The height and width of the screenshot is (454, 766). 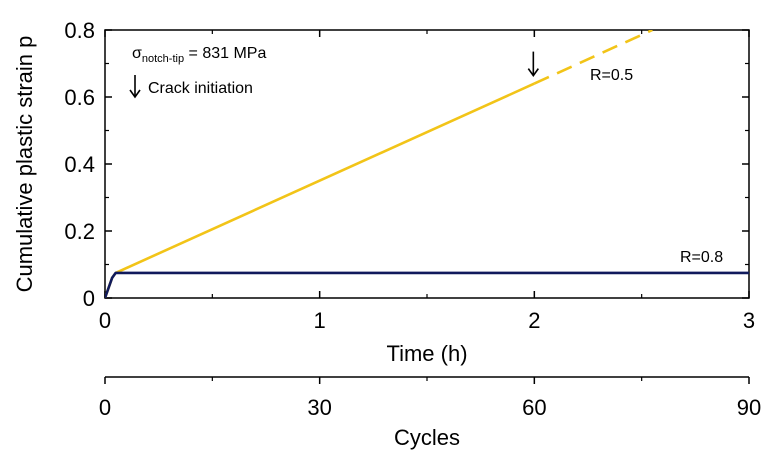 I want to click on x-tick-label: 0, so click(x=105, y=320).